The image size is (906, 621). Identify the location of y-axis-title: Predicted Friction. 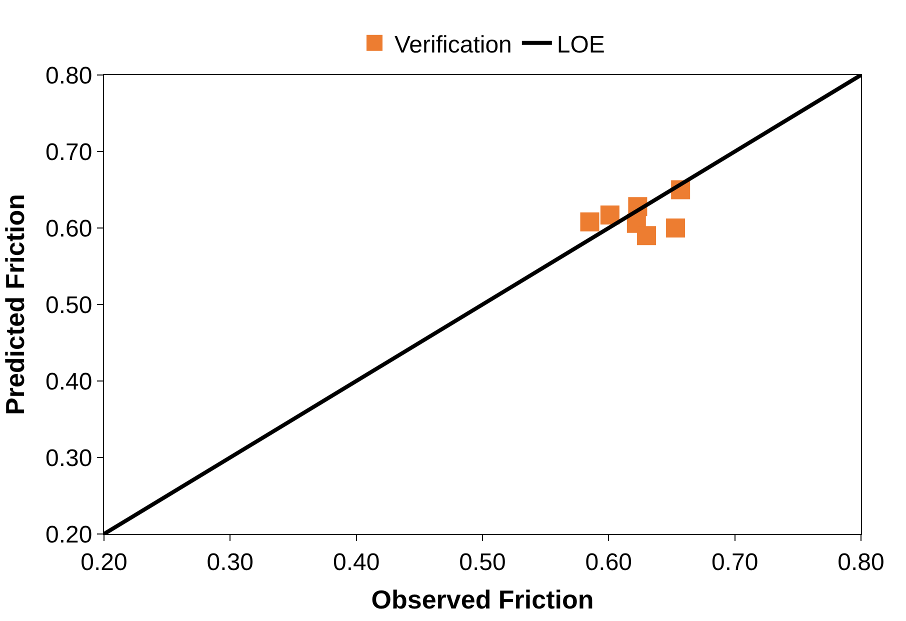
(15, 305).